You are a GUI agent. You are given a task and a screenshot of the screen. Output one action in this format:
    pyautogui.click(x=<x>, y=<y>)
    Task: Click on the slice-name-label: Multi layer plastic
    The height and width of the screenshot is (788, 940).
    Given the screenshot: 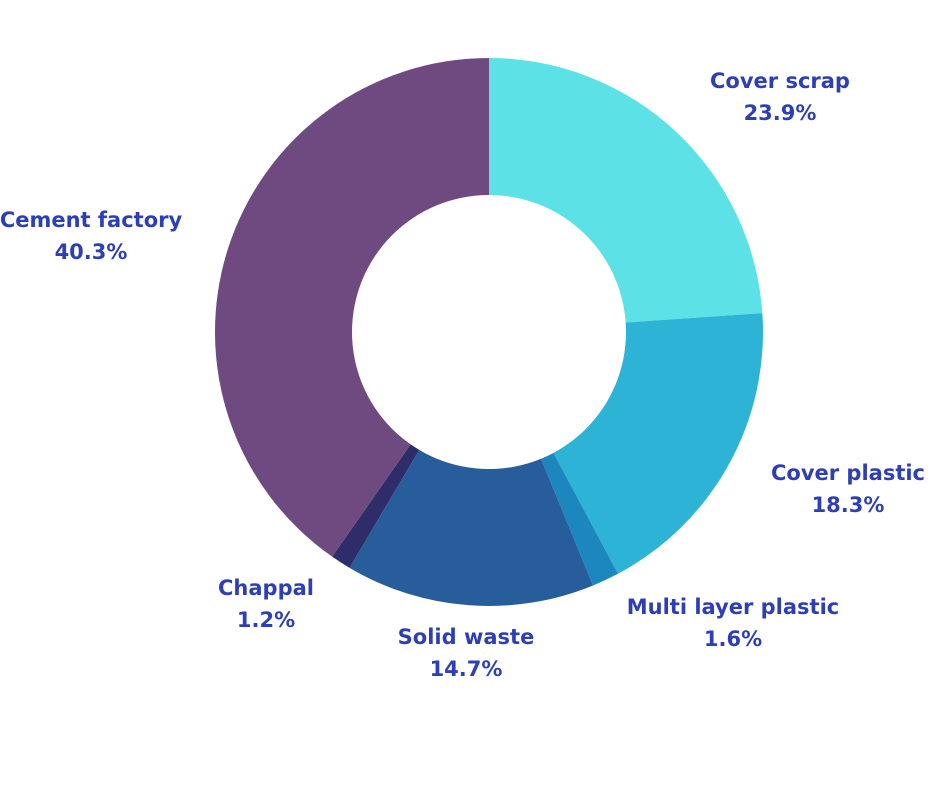 What is the action you would take?
    pyautogui.click(x=733, y=607)
    